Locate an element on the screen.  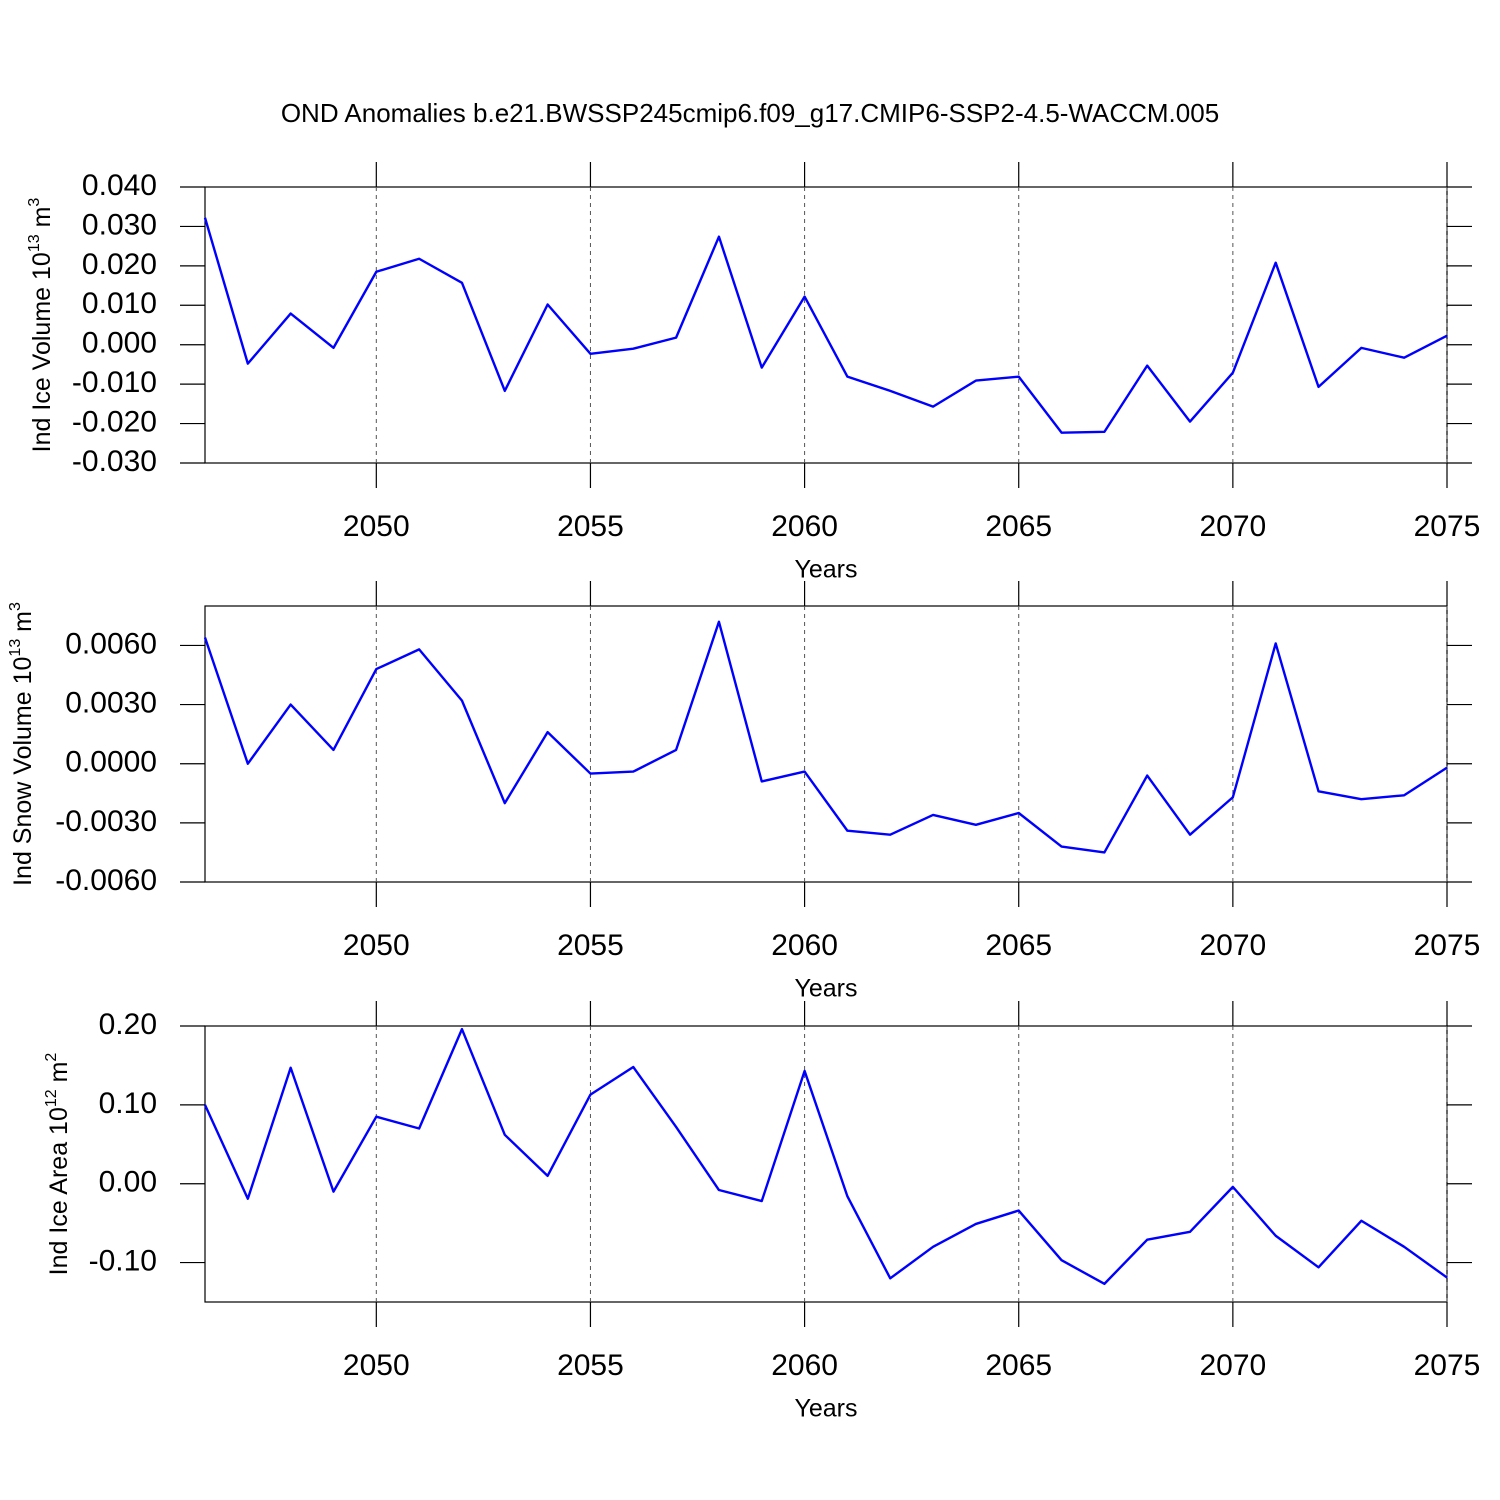
y-tick-label: 0.010 is located at coordinates (119, 303).